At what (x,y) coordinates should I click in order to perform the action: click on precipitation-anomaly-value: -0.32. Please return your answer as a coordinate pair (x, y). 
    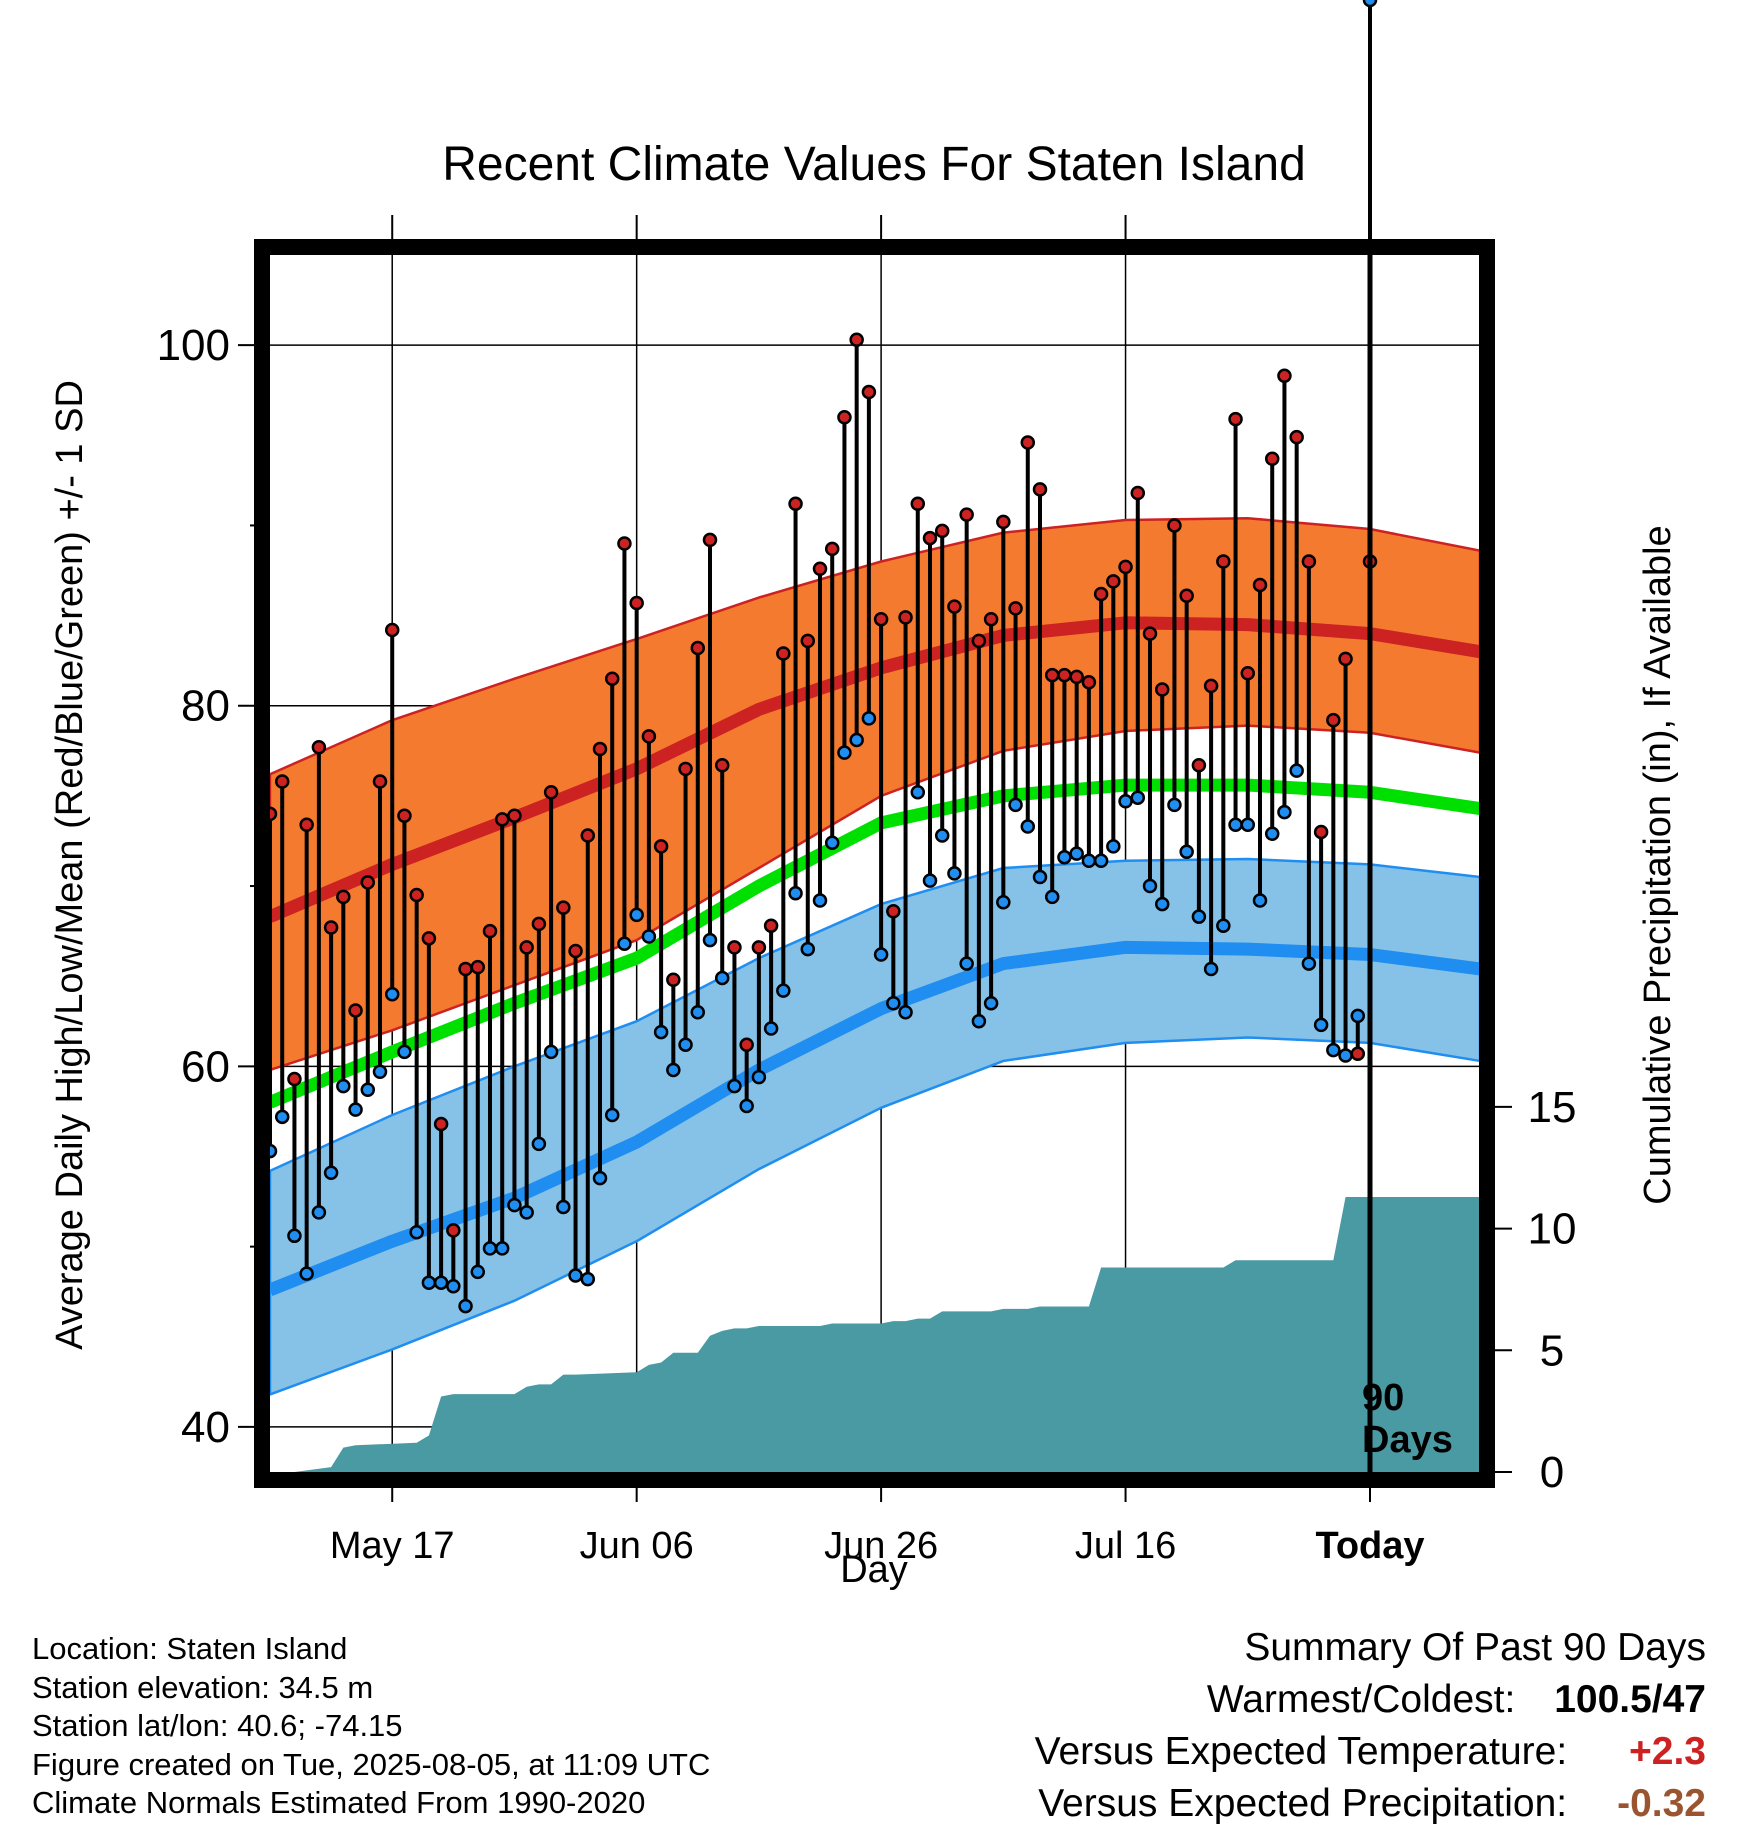
    Looking at the image, I should click on (1661, 1803).